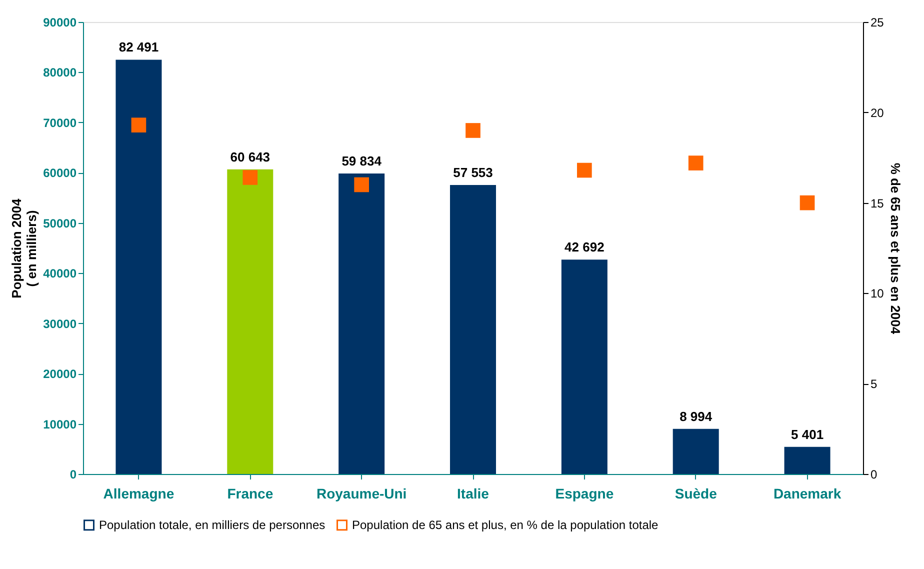  What do you see at coordinates (60, 223) in the screenshot?
I see `y-tick-label: 50000` at bounding box center [60, 223].